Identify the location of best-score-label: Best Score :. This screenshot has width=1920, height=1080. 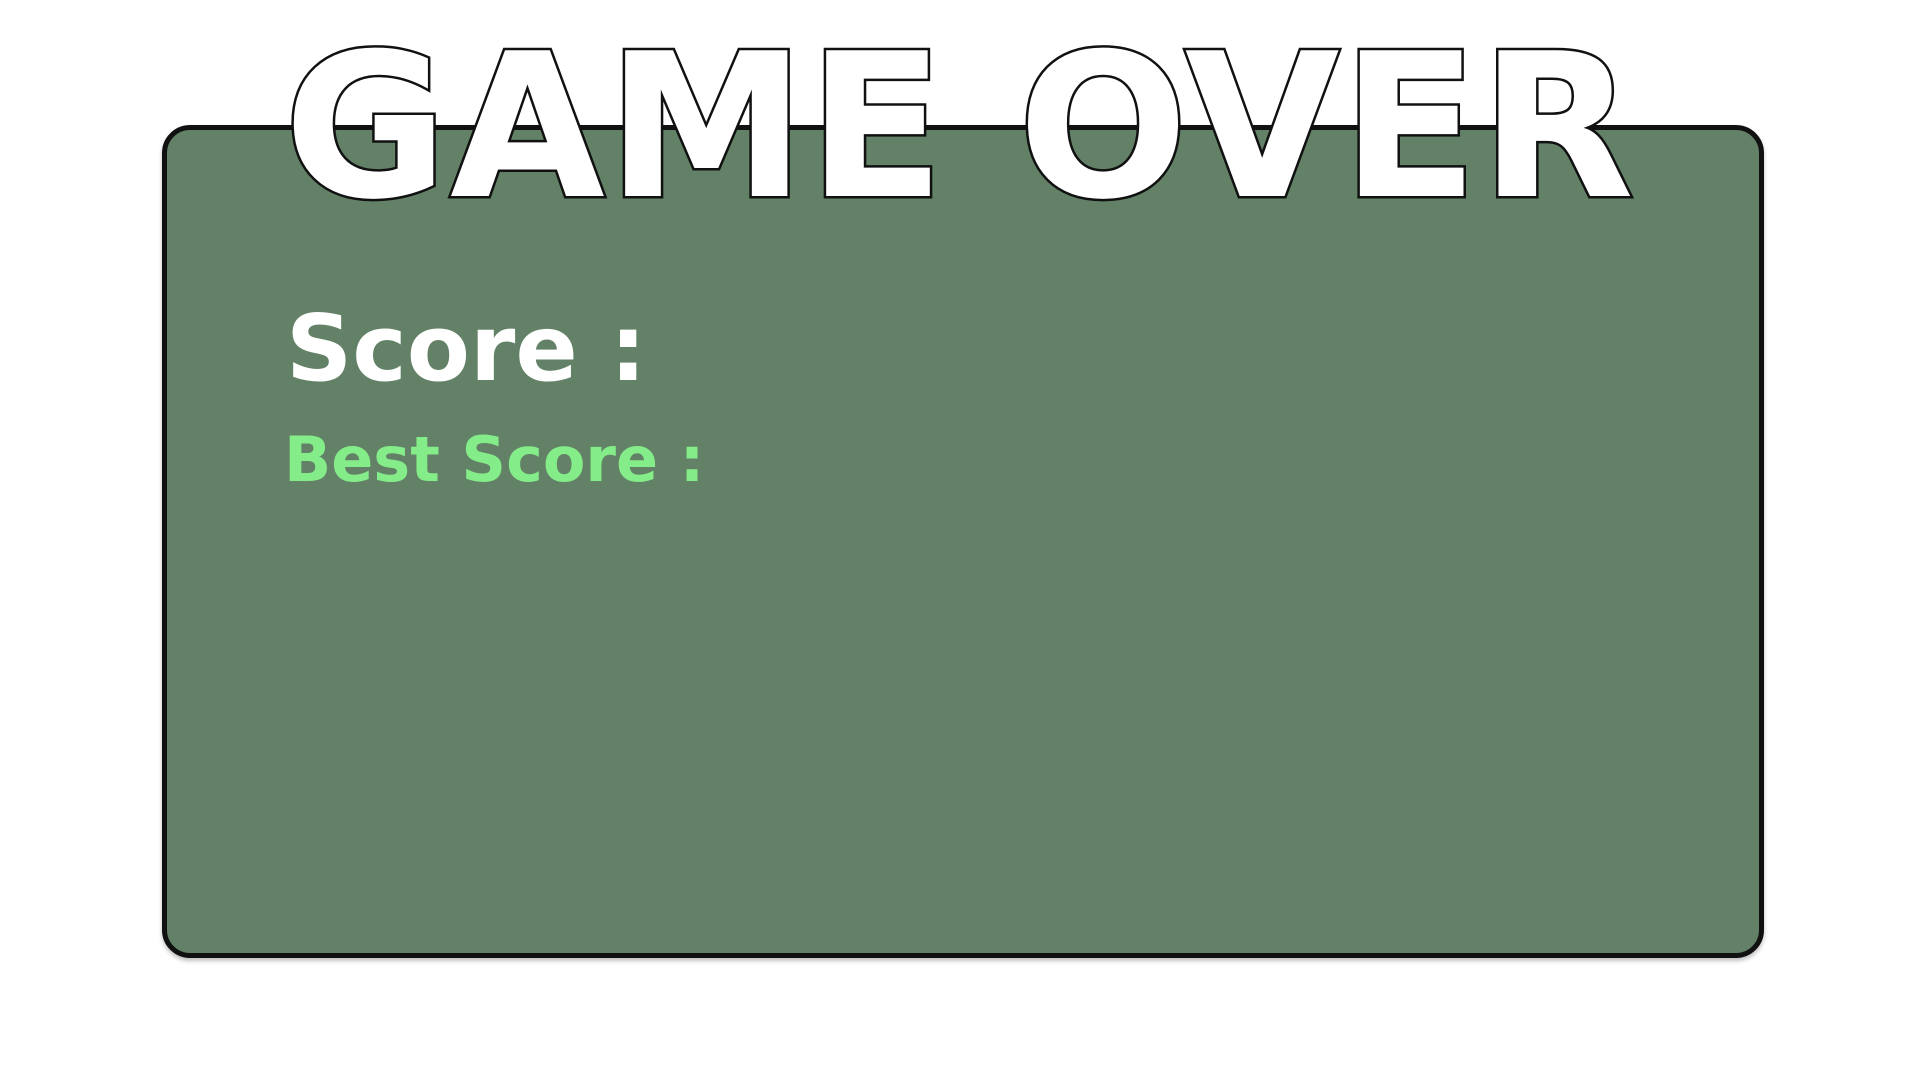
(494, 459).